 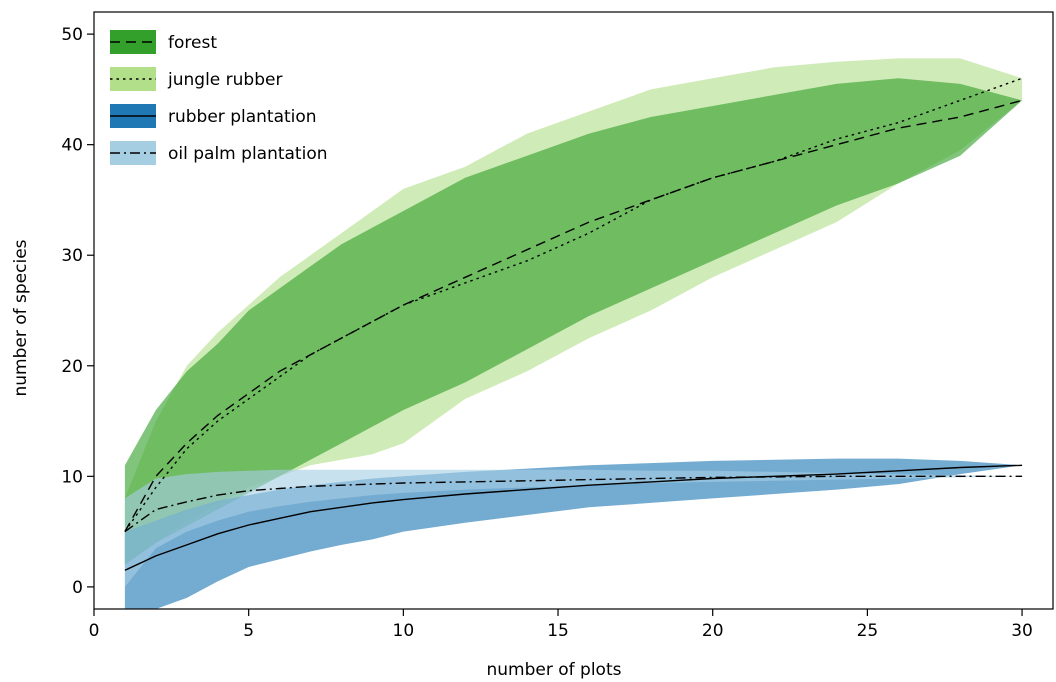 I want to click on x-tick-label: 15, so click(x=558, y=631).